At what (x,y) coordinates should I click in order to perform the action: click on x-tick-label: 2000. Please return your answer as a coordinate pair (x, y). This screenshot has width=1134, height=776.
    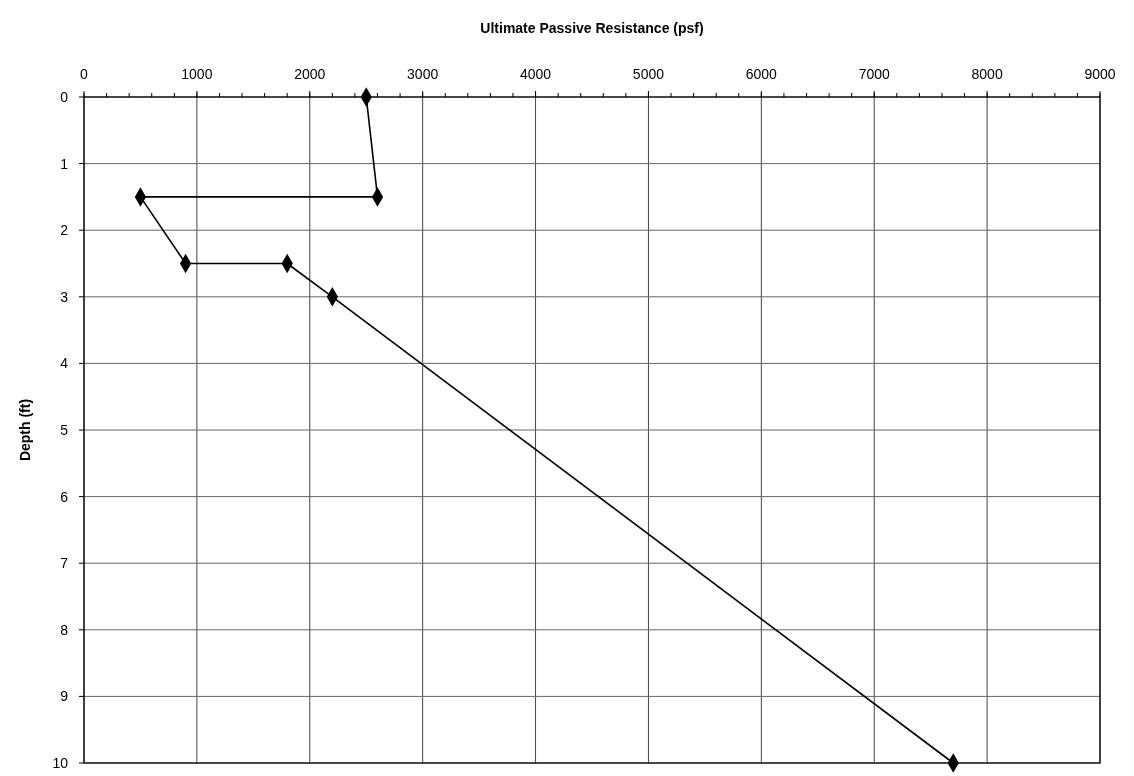
    Looking at the image, I should click on (310, 74).